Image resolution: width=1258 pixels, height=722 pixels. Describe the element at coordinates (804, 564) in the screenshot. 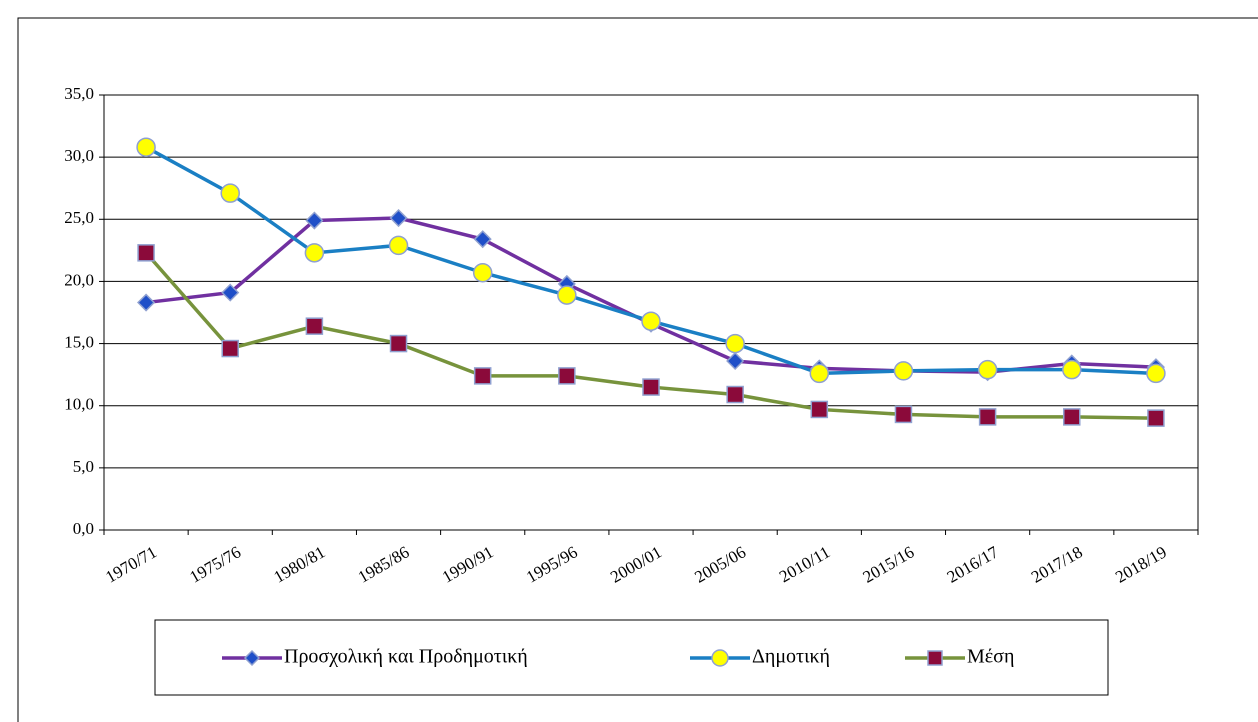

I see `x-tick-label: 2010/11` at that location.